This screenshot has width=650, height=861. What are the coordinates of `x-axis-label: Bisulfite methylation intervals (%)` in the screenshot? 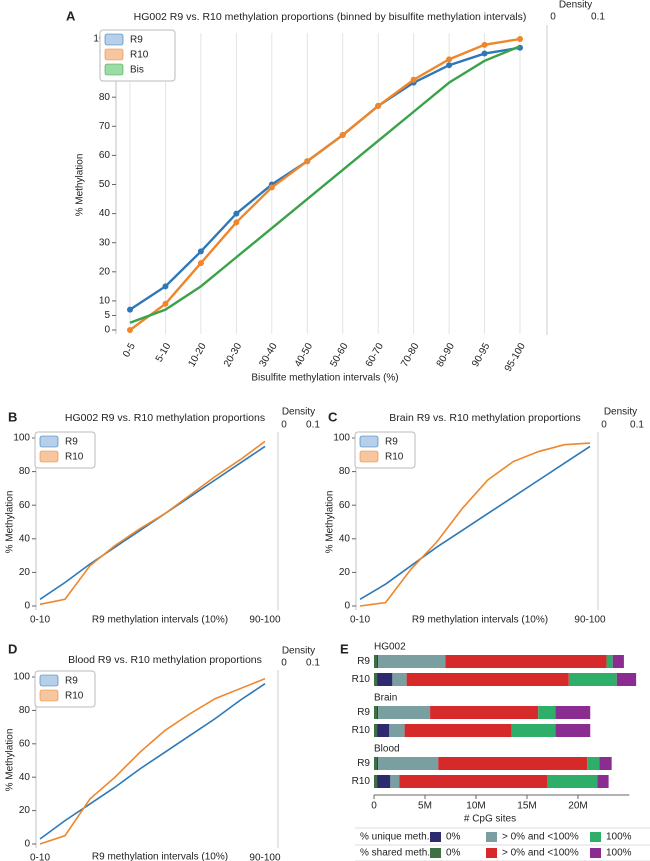 It's located at (324, 378).